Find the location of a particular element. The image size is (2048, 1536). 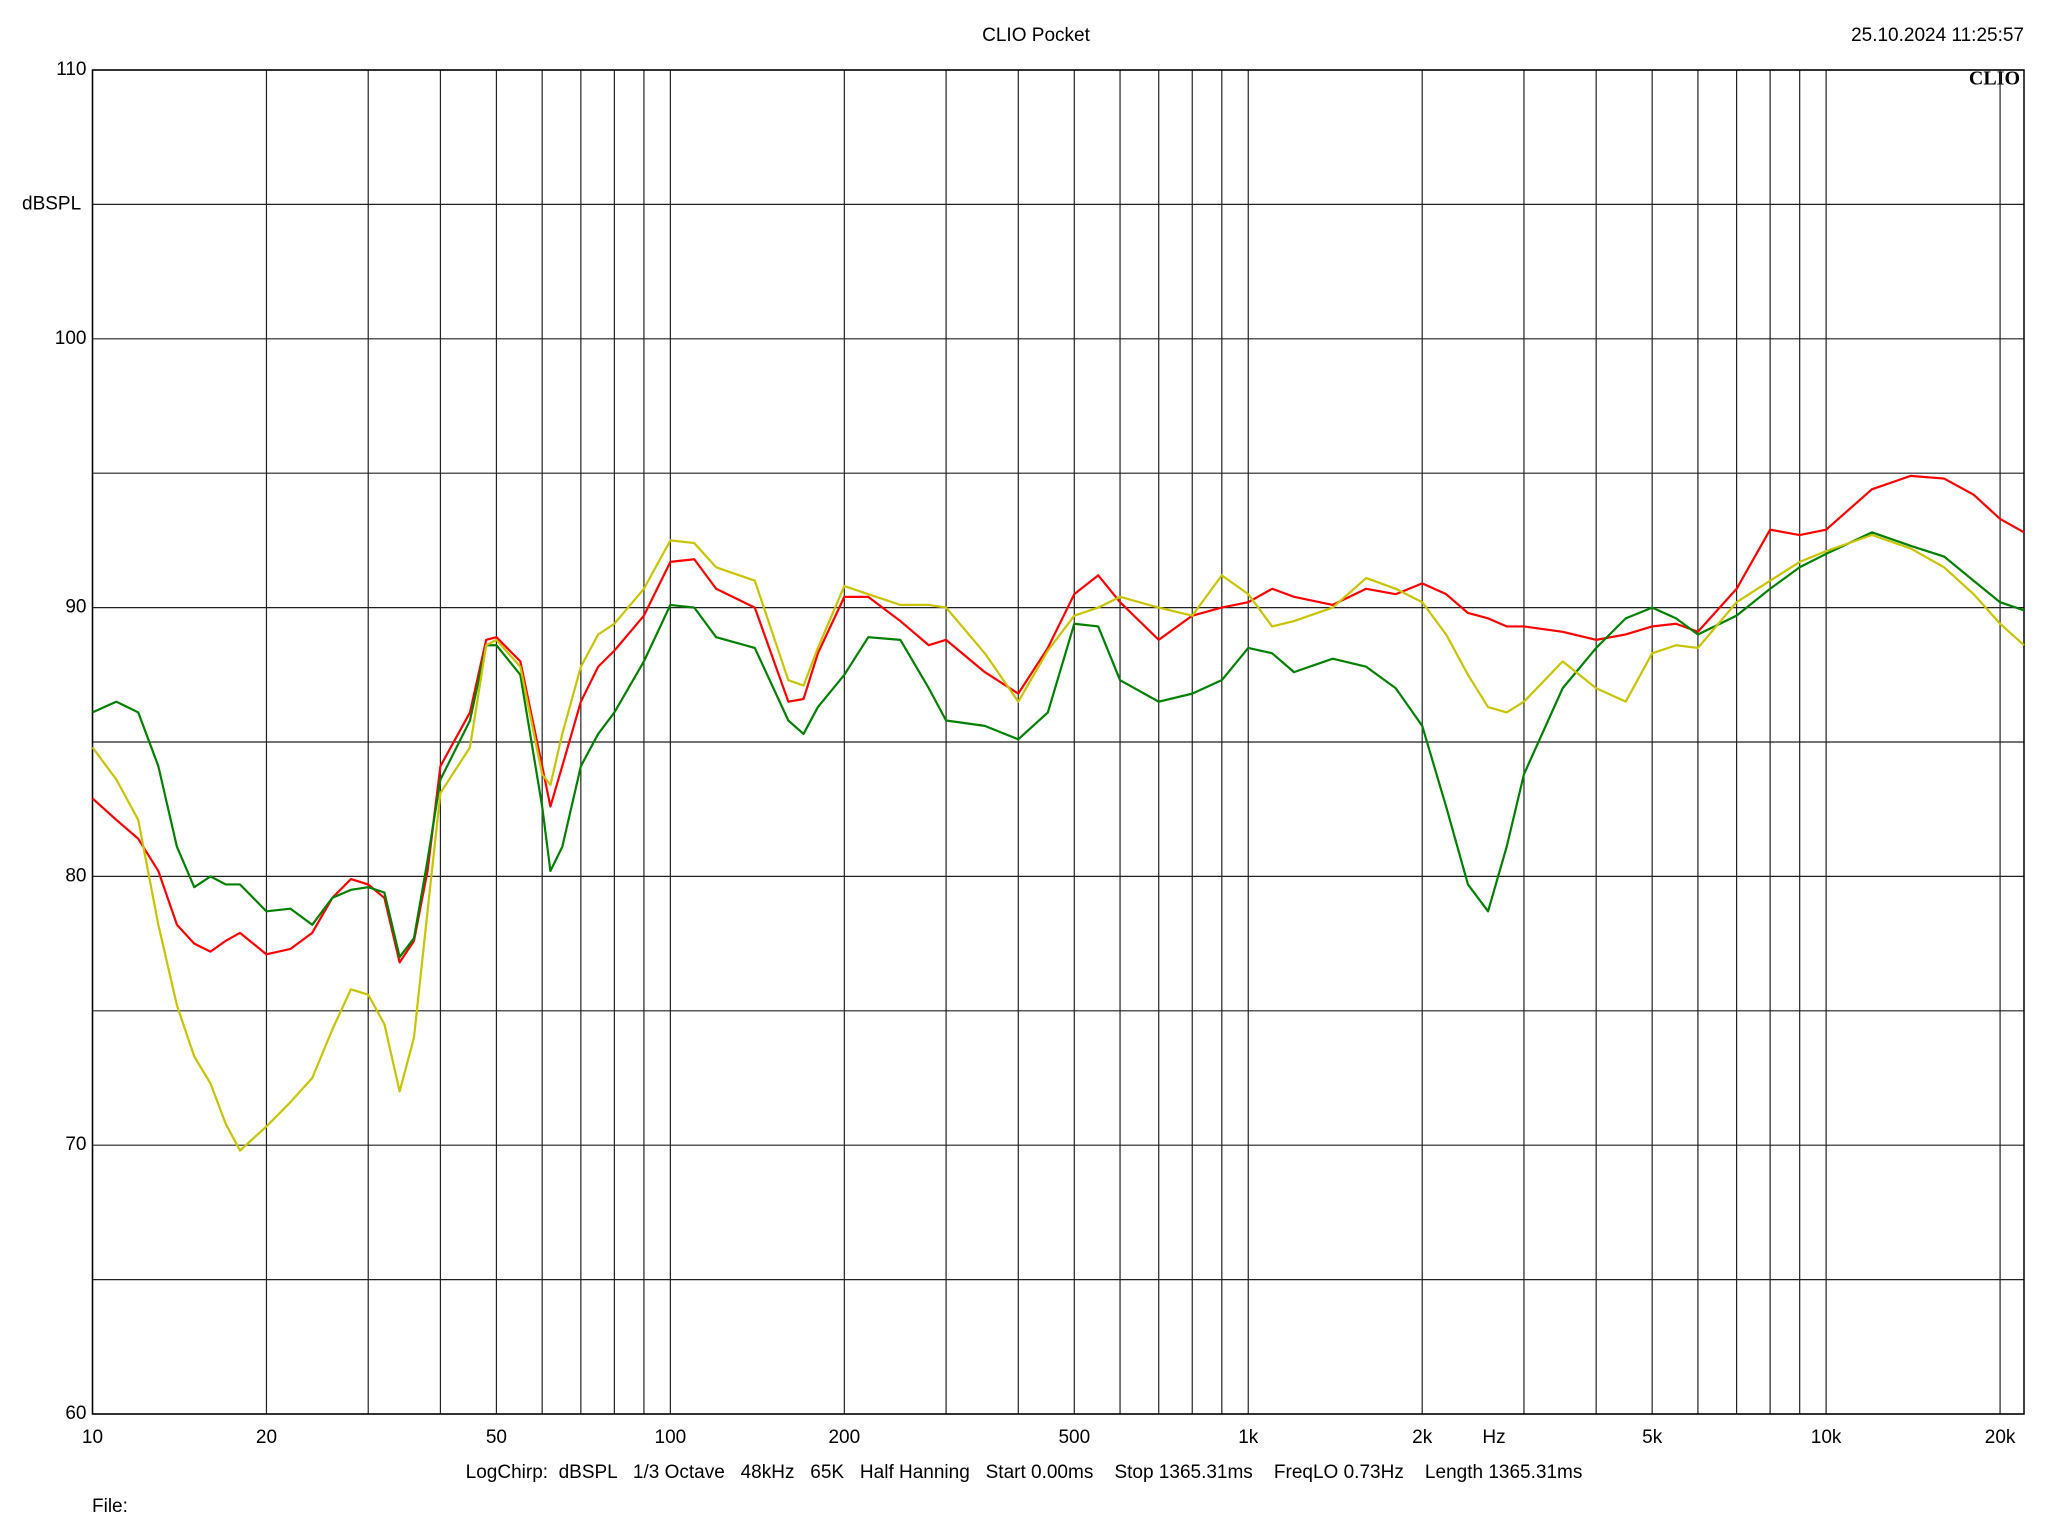

x-tick-label: 200 is located at coordinates (844, 1437).